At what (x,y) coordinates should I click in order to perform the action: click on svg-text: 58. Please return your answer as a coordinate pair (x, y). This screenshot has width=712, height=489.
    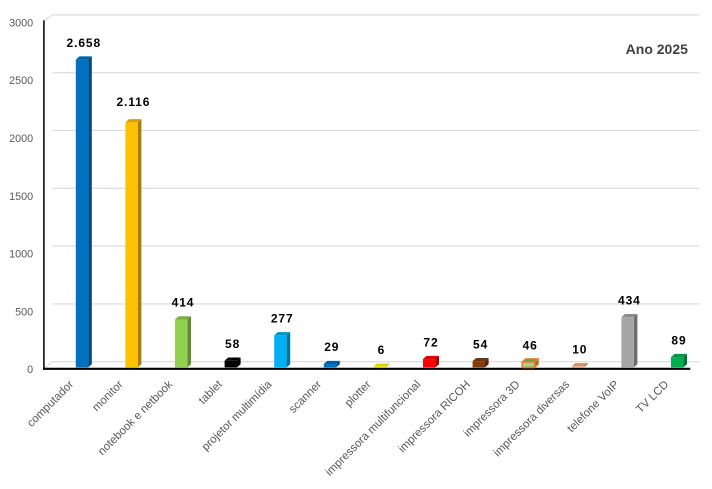
    Looking at the image, I should click on (232, 344).